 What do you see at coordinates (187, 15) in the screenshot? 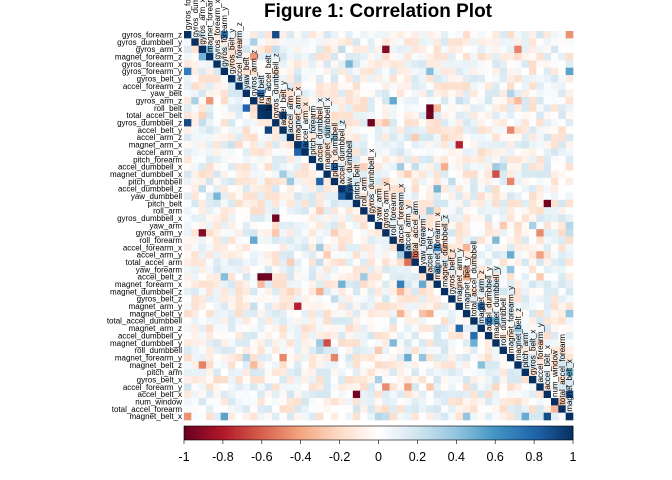
I see `column-label: gyros_forearm_z` at bounding box center [187, 15].